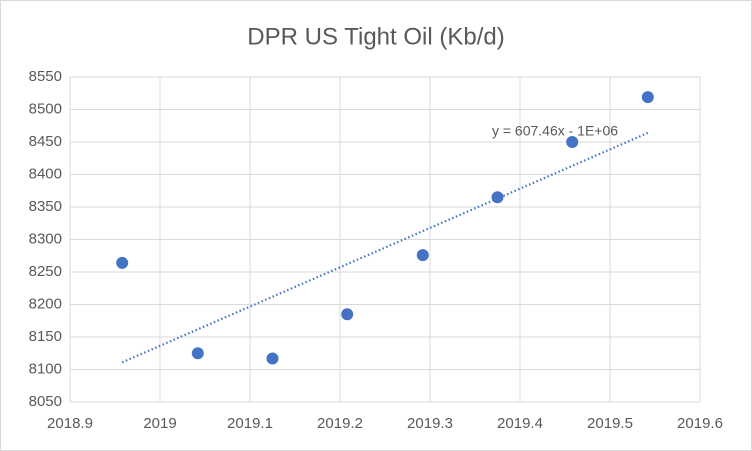  Describe the element at coordinates (70, 423) in the screenshot. I see `x-tick-label: 2018.9` at that location.